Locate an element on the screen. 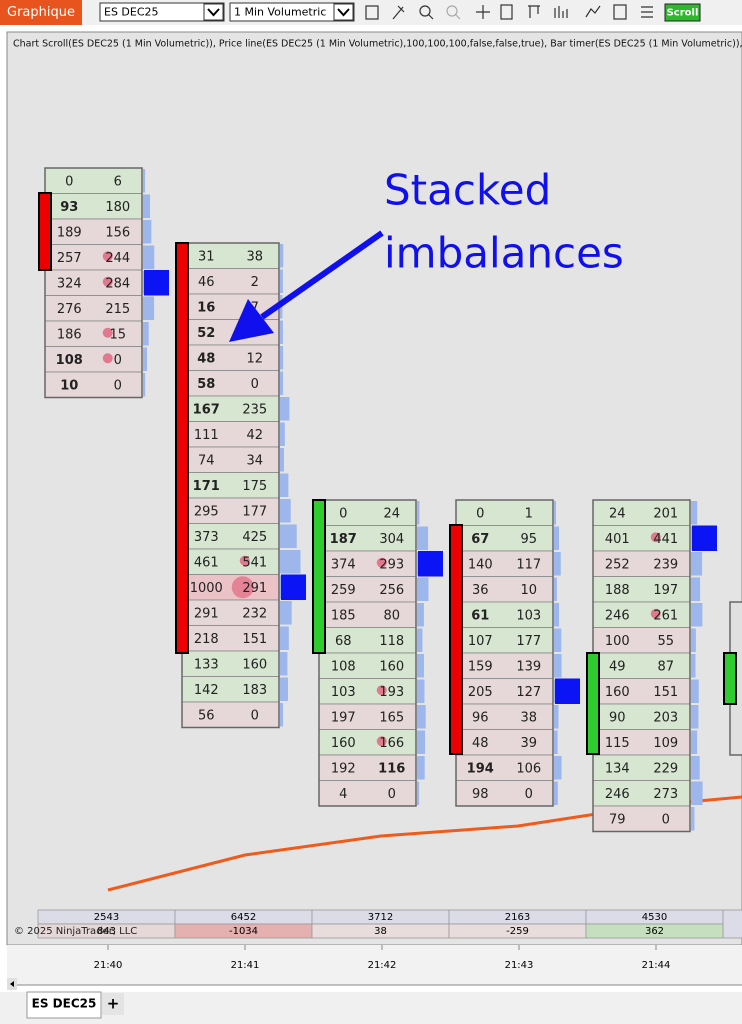  footprint-value: 197 is located at coordinates (343, 717).